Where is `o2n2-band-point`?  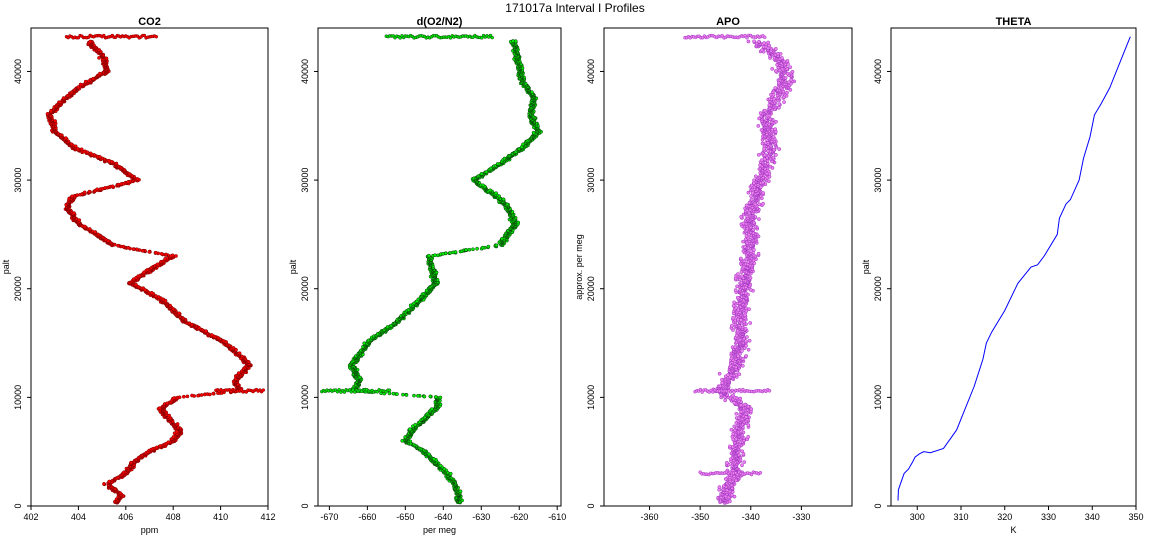 o2n2-band-point is located at coordinates (492, 37).